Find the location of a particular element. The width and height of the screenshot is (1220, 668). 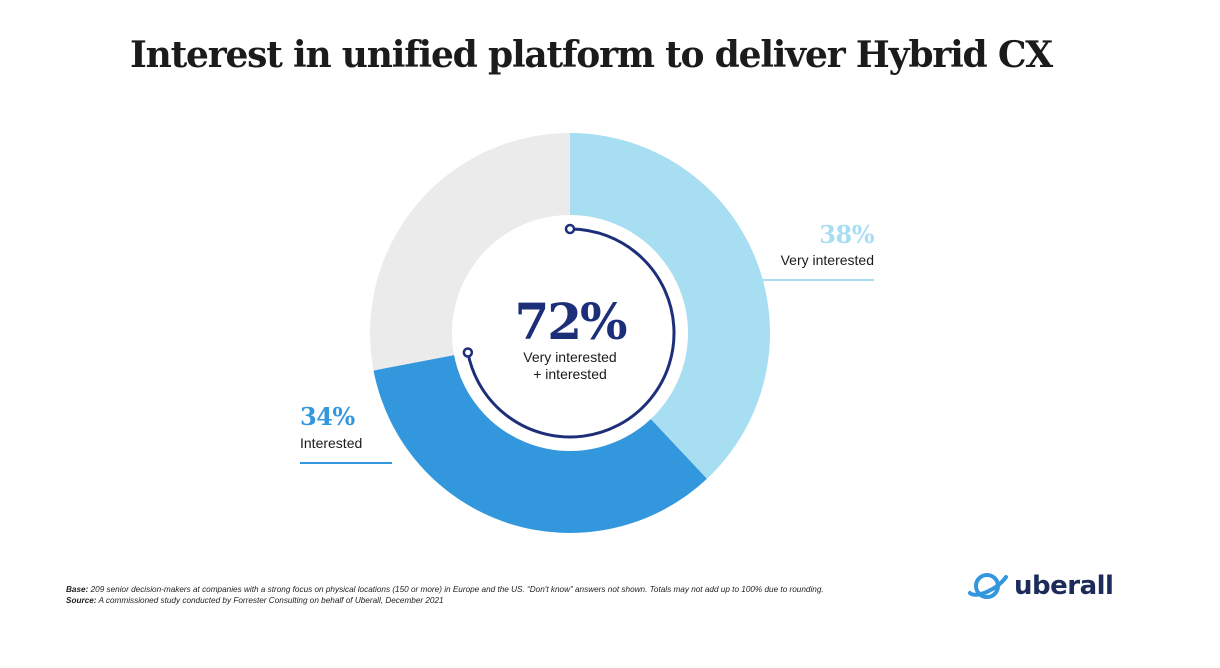

slice-label-interested: Interested is located at coordinates (331, 443).